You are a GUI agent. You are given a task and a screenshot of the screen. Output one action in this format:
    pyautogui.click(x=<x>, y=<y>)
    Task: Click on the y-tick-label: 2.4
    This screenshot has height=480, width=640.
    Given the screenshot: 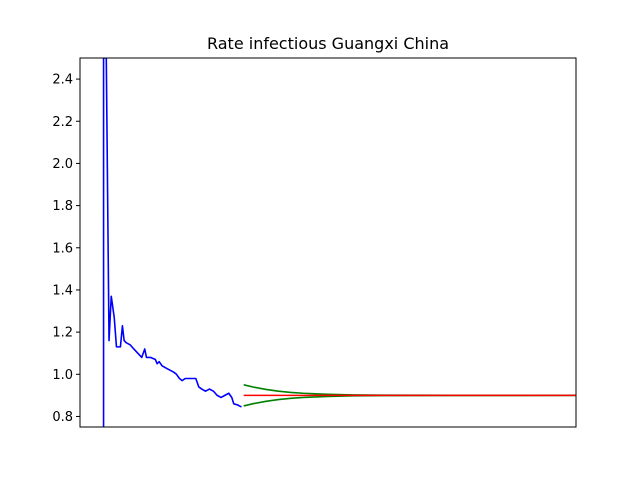 What is the action you would take?
    pyautogui.click(x=62, y=80)
    